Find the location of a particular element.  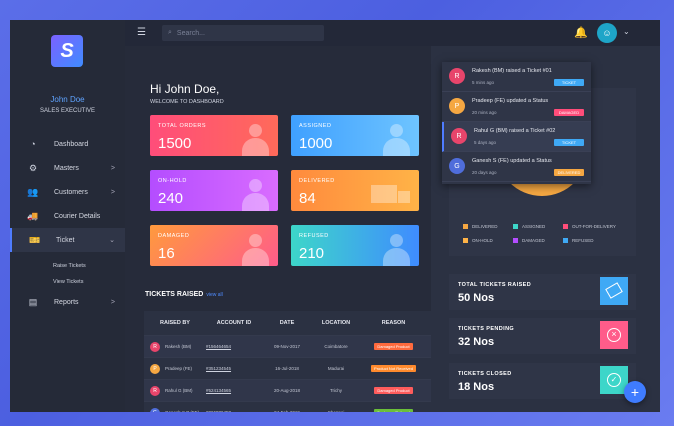

logo-icon: S is located at coordinates (67, 51).